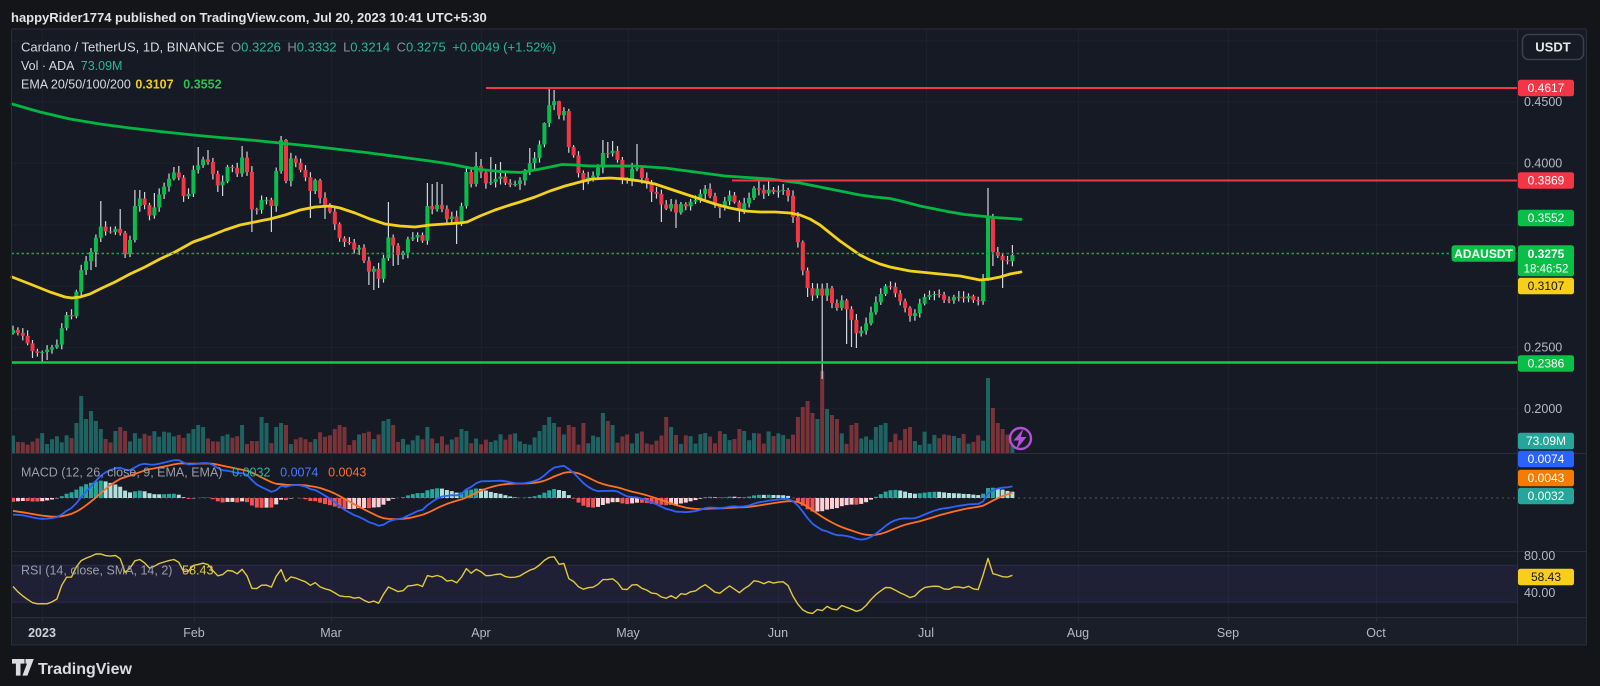 The width and height of the screenshot is (1600, 686). Describe the element at coordinates (1543, 164) in the screenshot. I see `svg-text: 0.4000` at that location.